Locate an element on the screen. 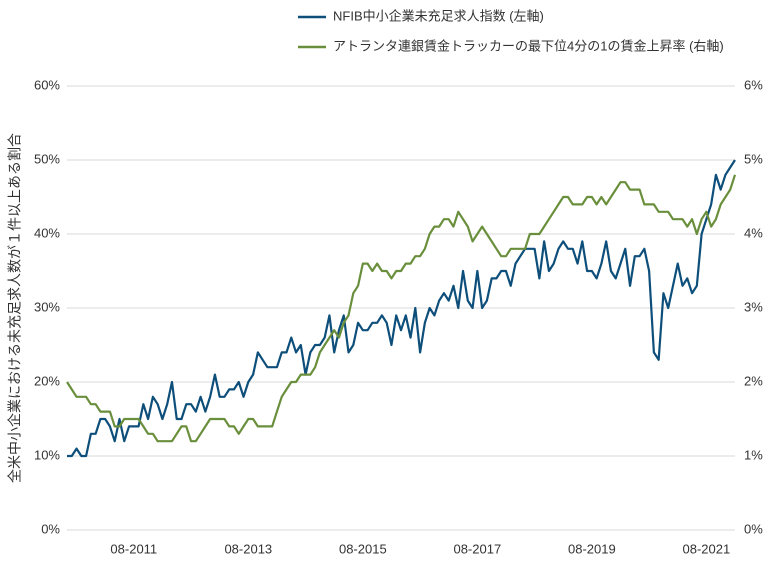 The height and width of the screenshot is (566, 767). x-tick-label: 08-2011 is located at coordinates (133, 548).